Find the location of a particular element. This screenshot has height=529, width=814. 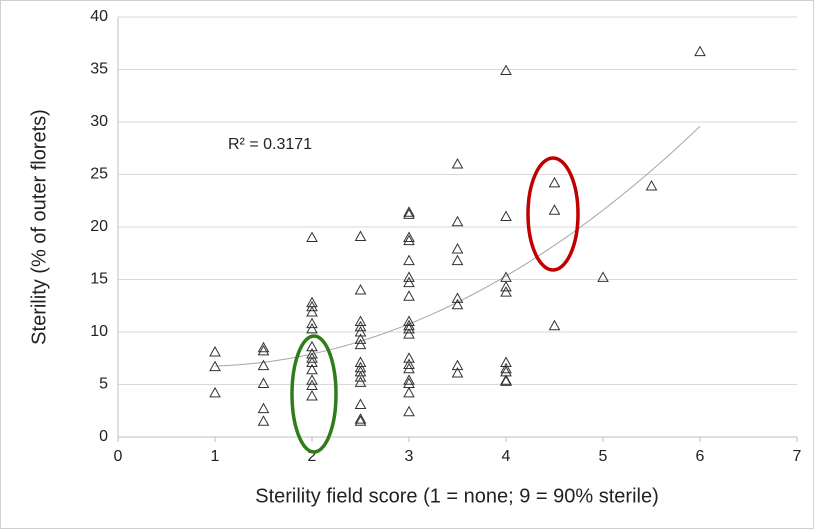

y-axis-label: Sterility (% of outer florets) is located at coordinates (39, 227).